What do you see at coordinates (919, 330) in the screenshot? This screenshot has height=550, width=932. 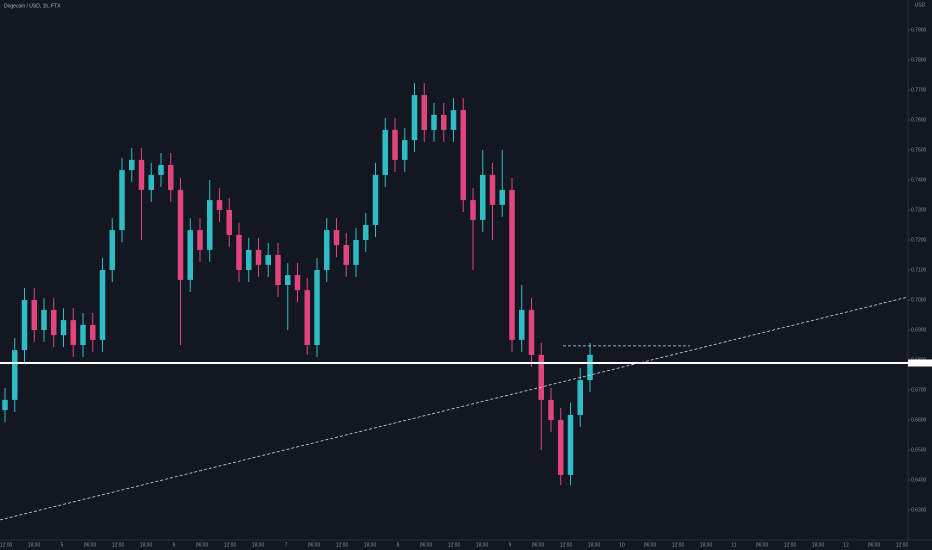 I see `y-tick-label: 0.6900` at bounding box center [919, 330].